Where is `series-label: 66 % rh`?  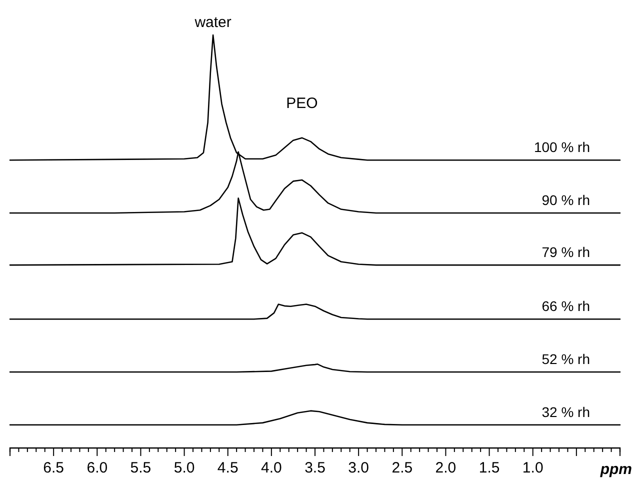
series-label: 66 % rh is located at coordinates (566, 306).